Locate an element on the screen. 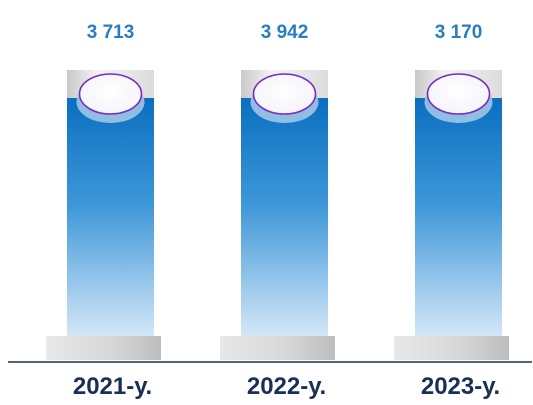 The width and height of the screenshot is (533, 405). value-label: 3 942 is located at coordinates (285, 32).